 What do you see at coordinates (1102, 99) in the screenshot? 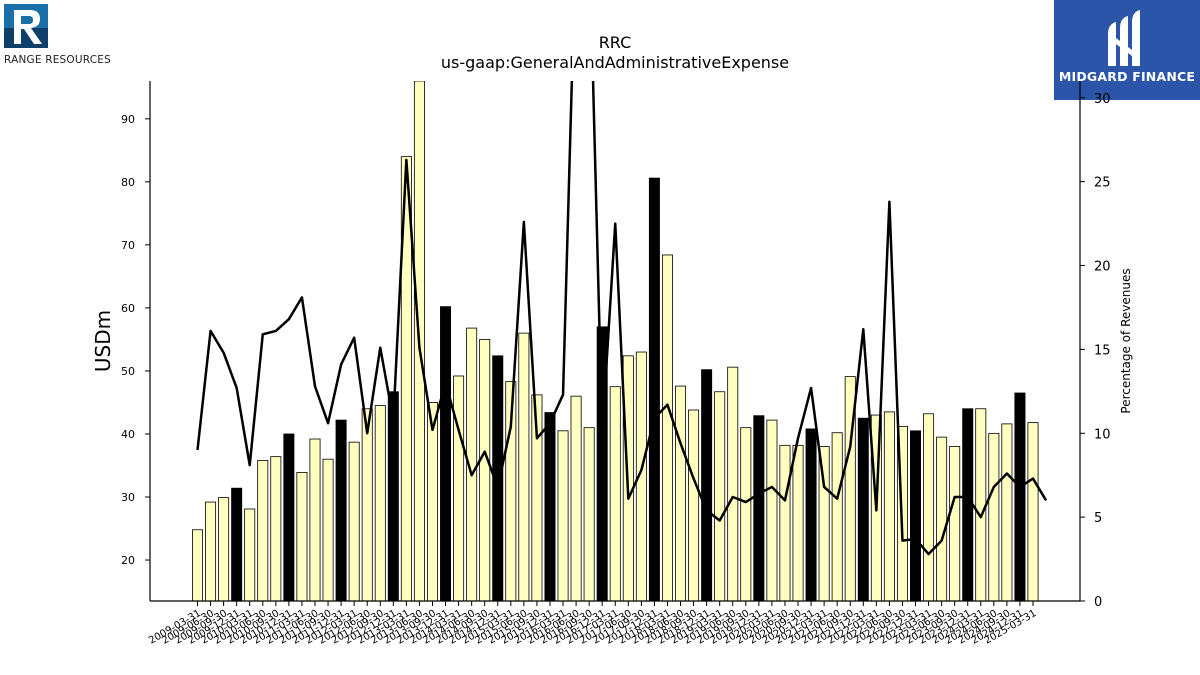
I see `y2-tick-label: 30` at bounding box center [1102, 99].